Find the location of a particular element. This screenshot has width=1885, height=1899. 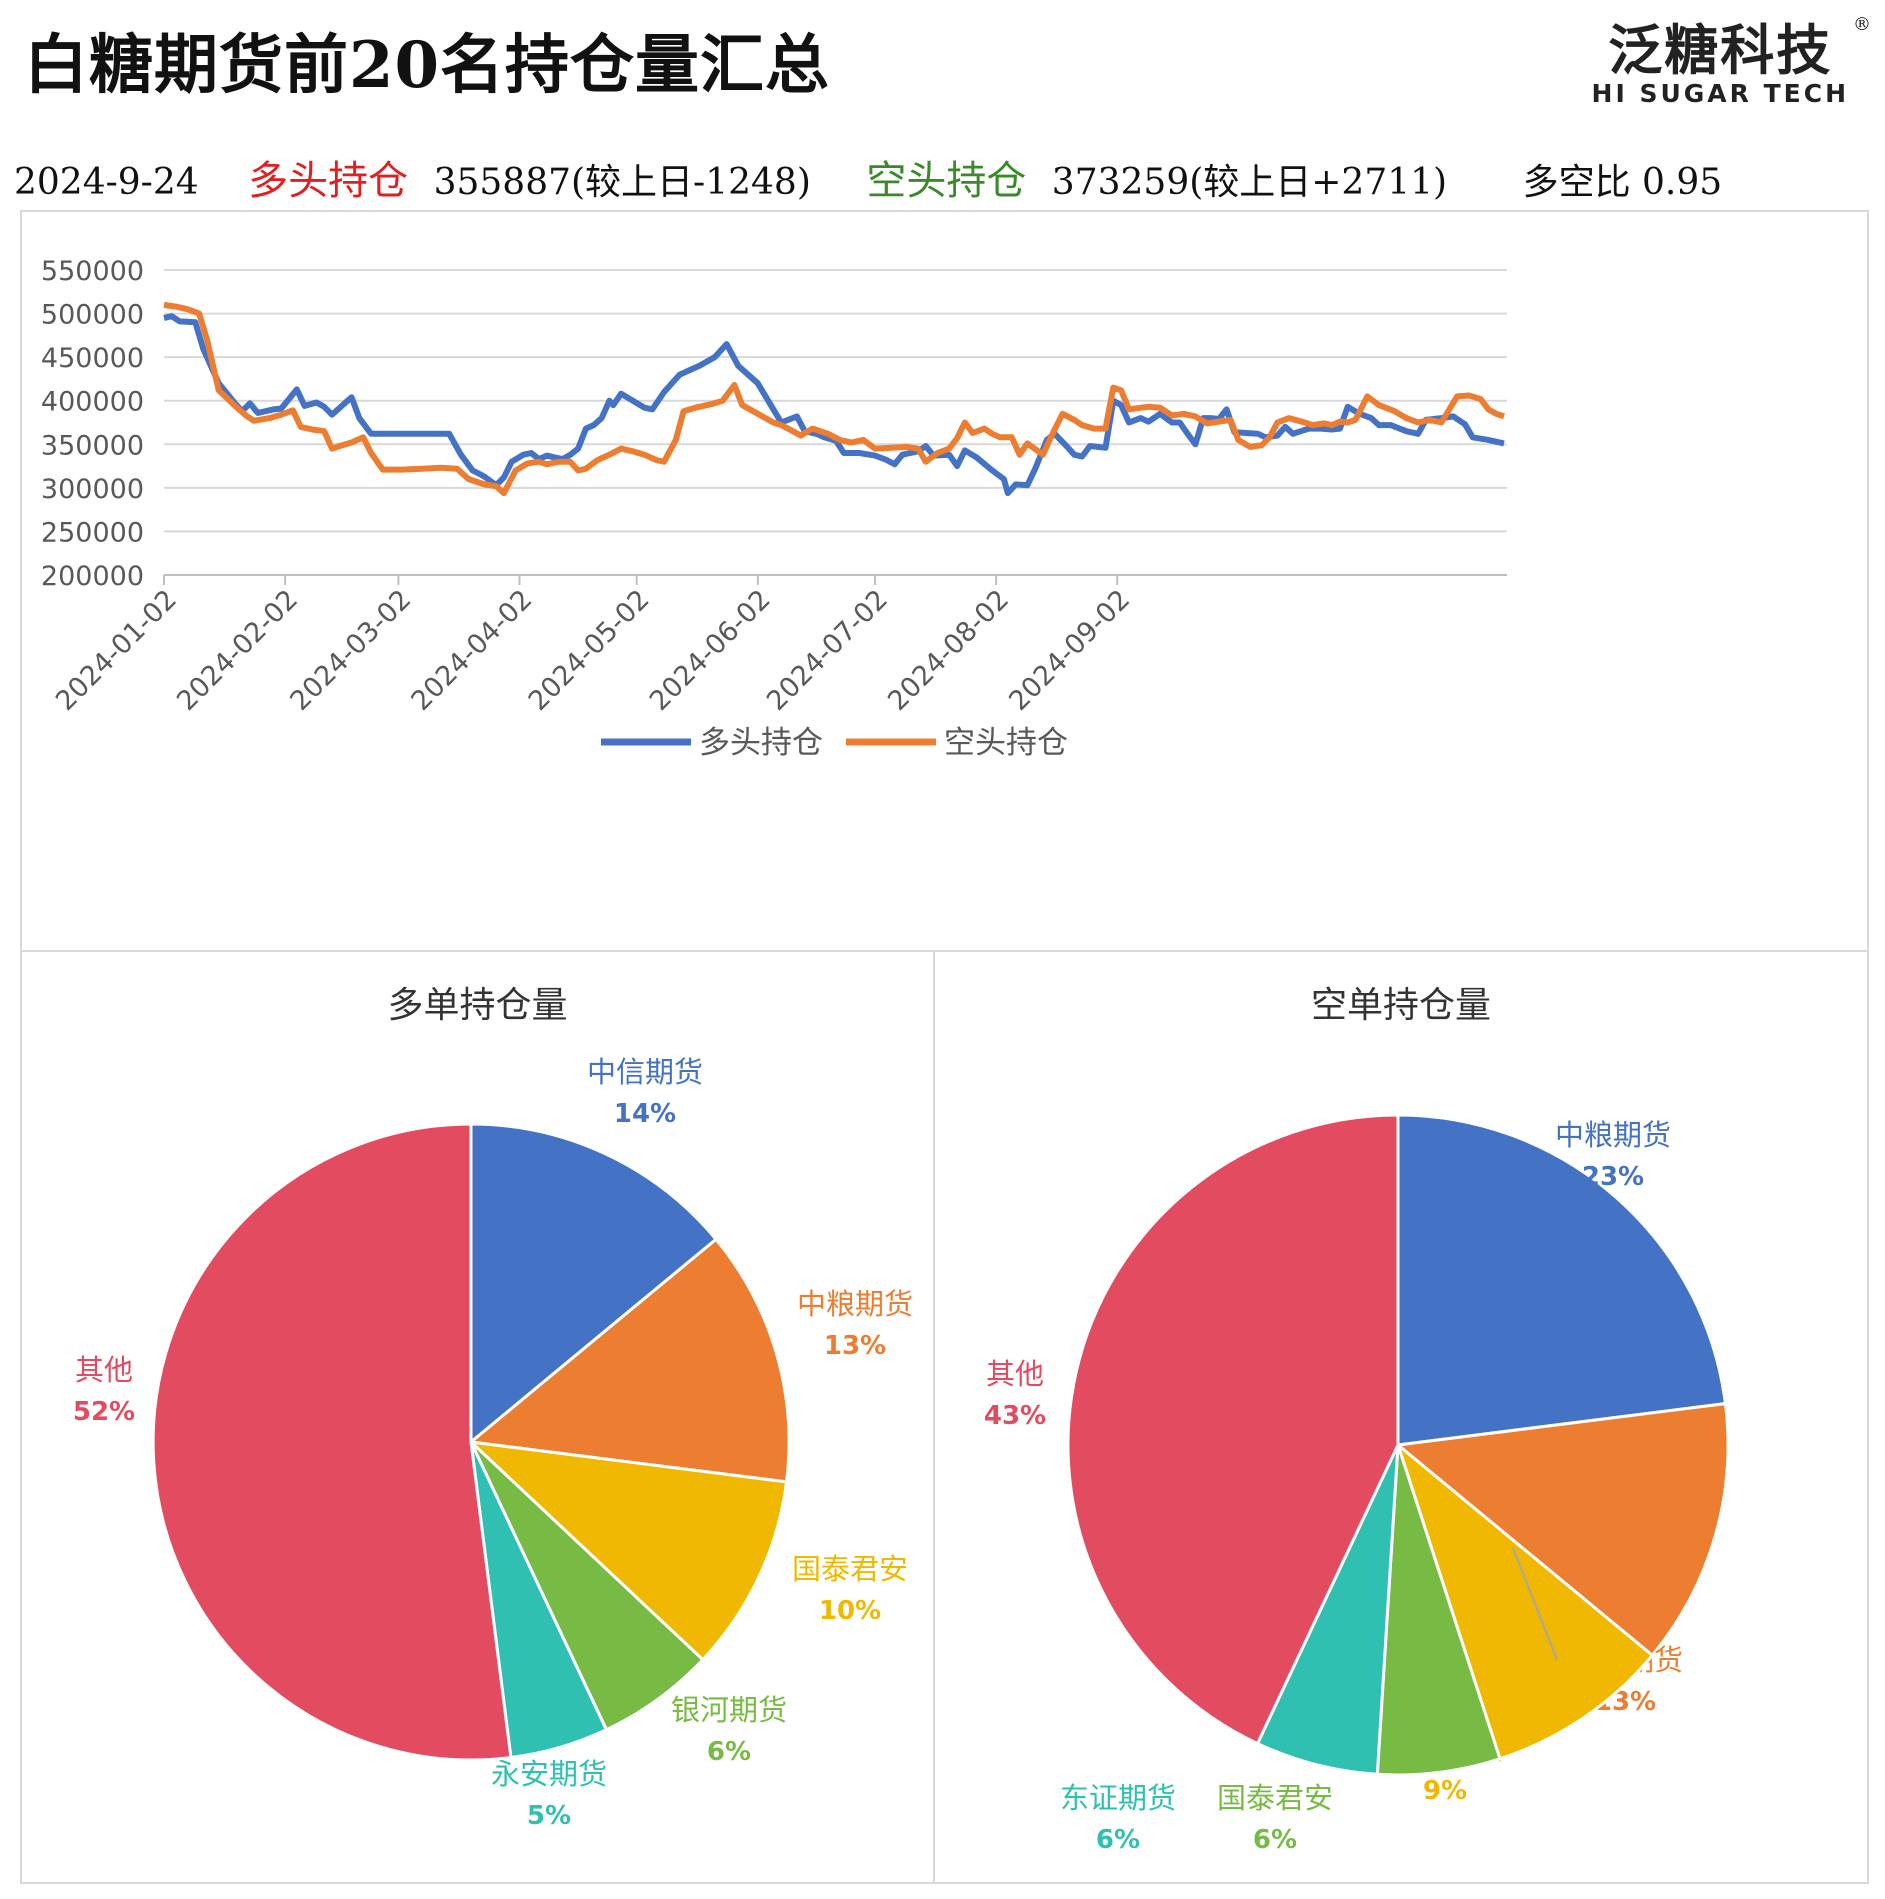

slice-percent: 23% is located at coordinates (1613, 1177).